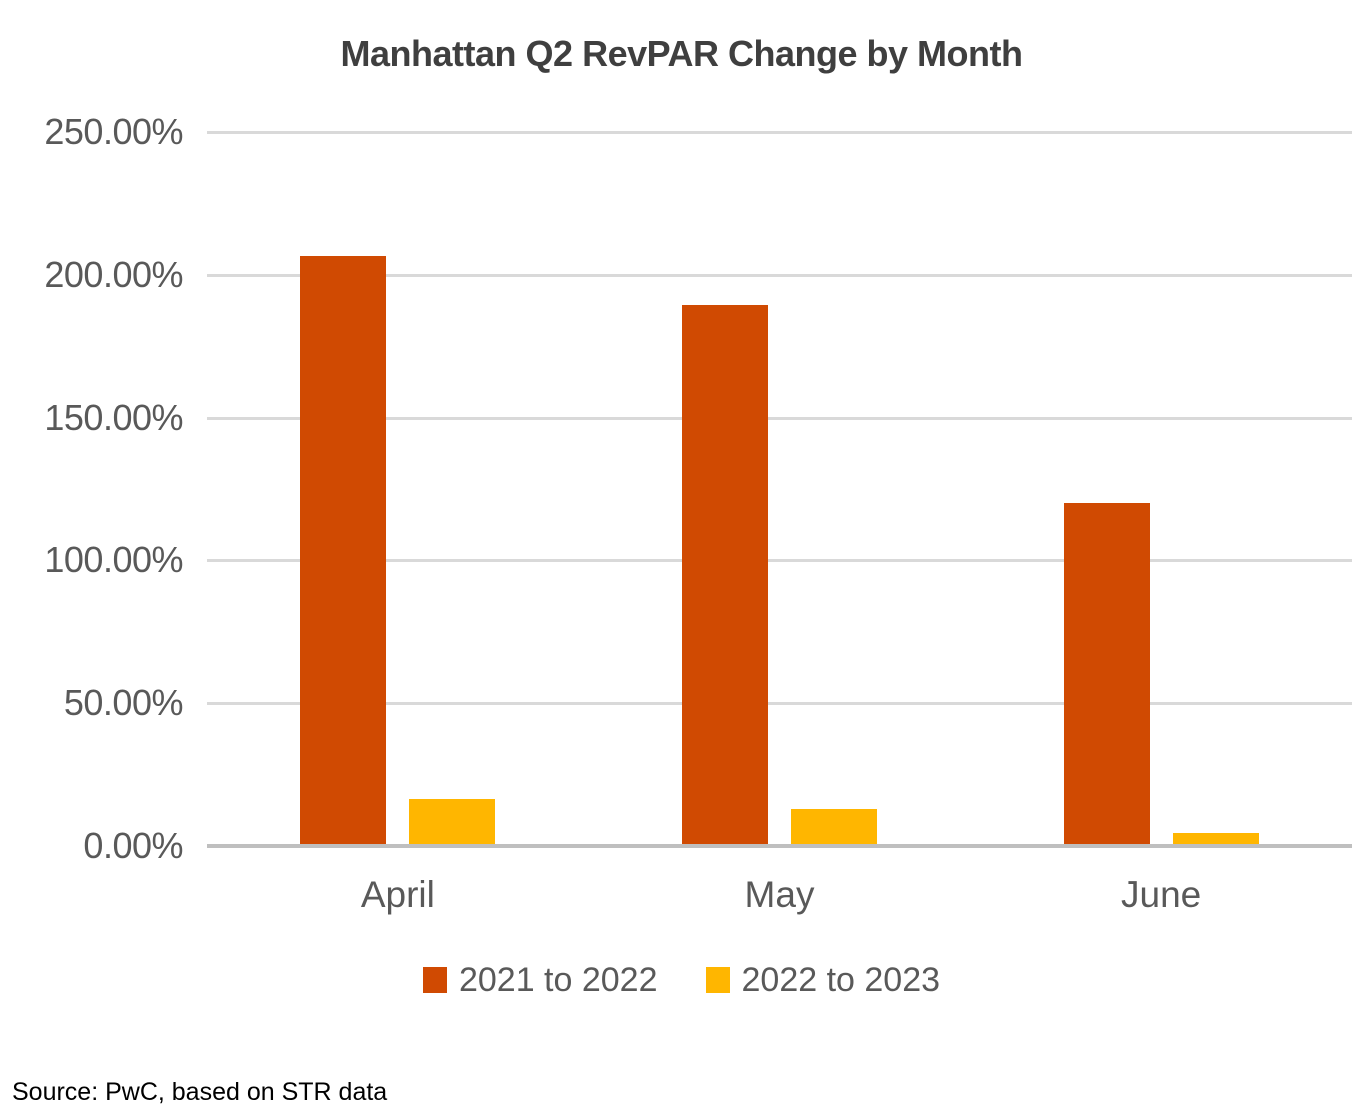 The height and width of the screenshot is (1119, 1363). Describe the element at coordinates (397, 894) in the screenshot. I see `x-tick-label-april: April` at that location.